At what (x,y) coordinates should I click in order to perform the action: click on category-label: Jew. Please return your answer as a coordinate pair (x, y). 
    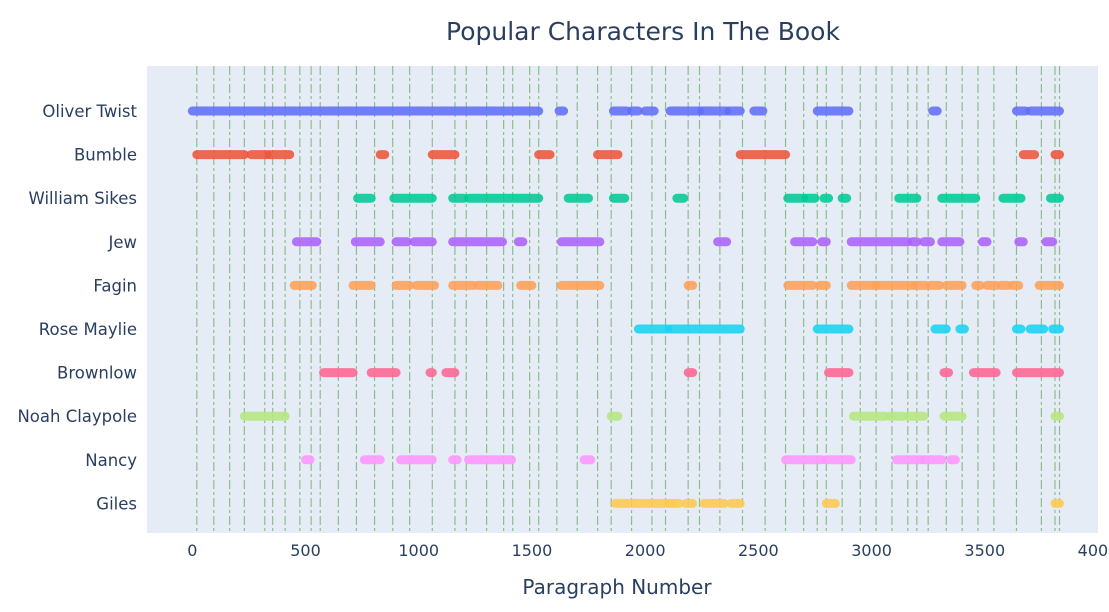
    Looking at the image, I should click on (122, 242).